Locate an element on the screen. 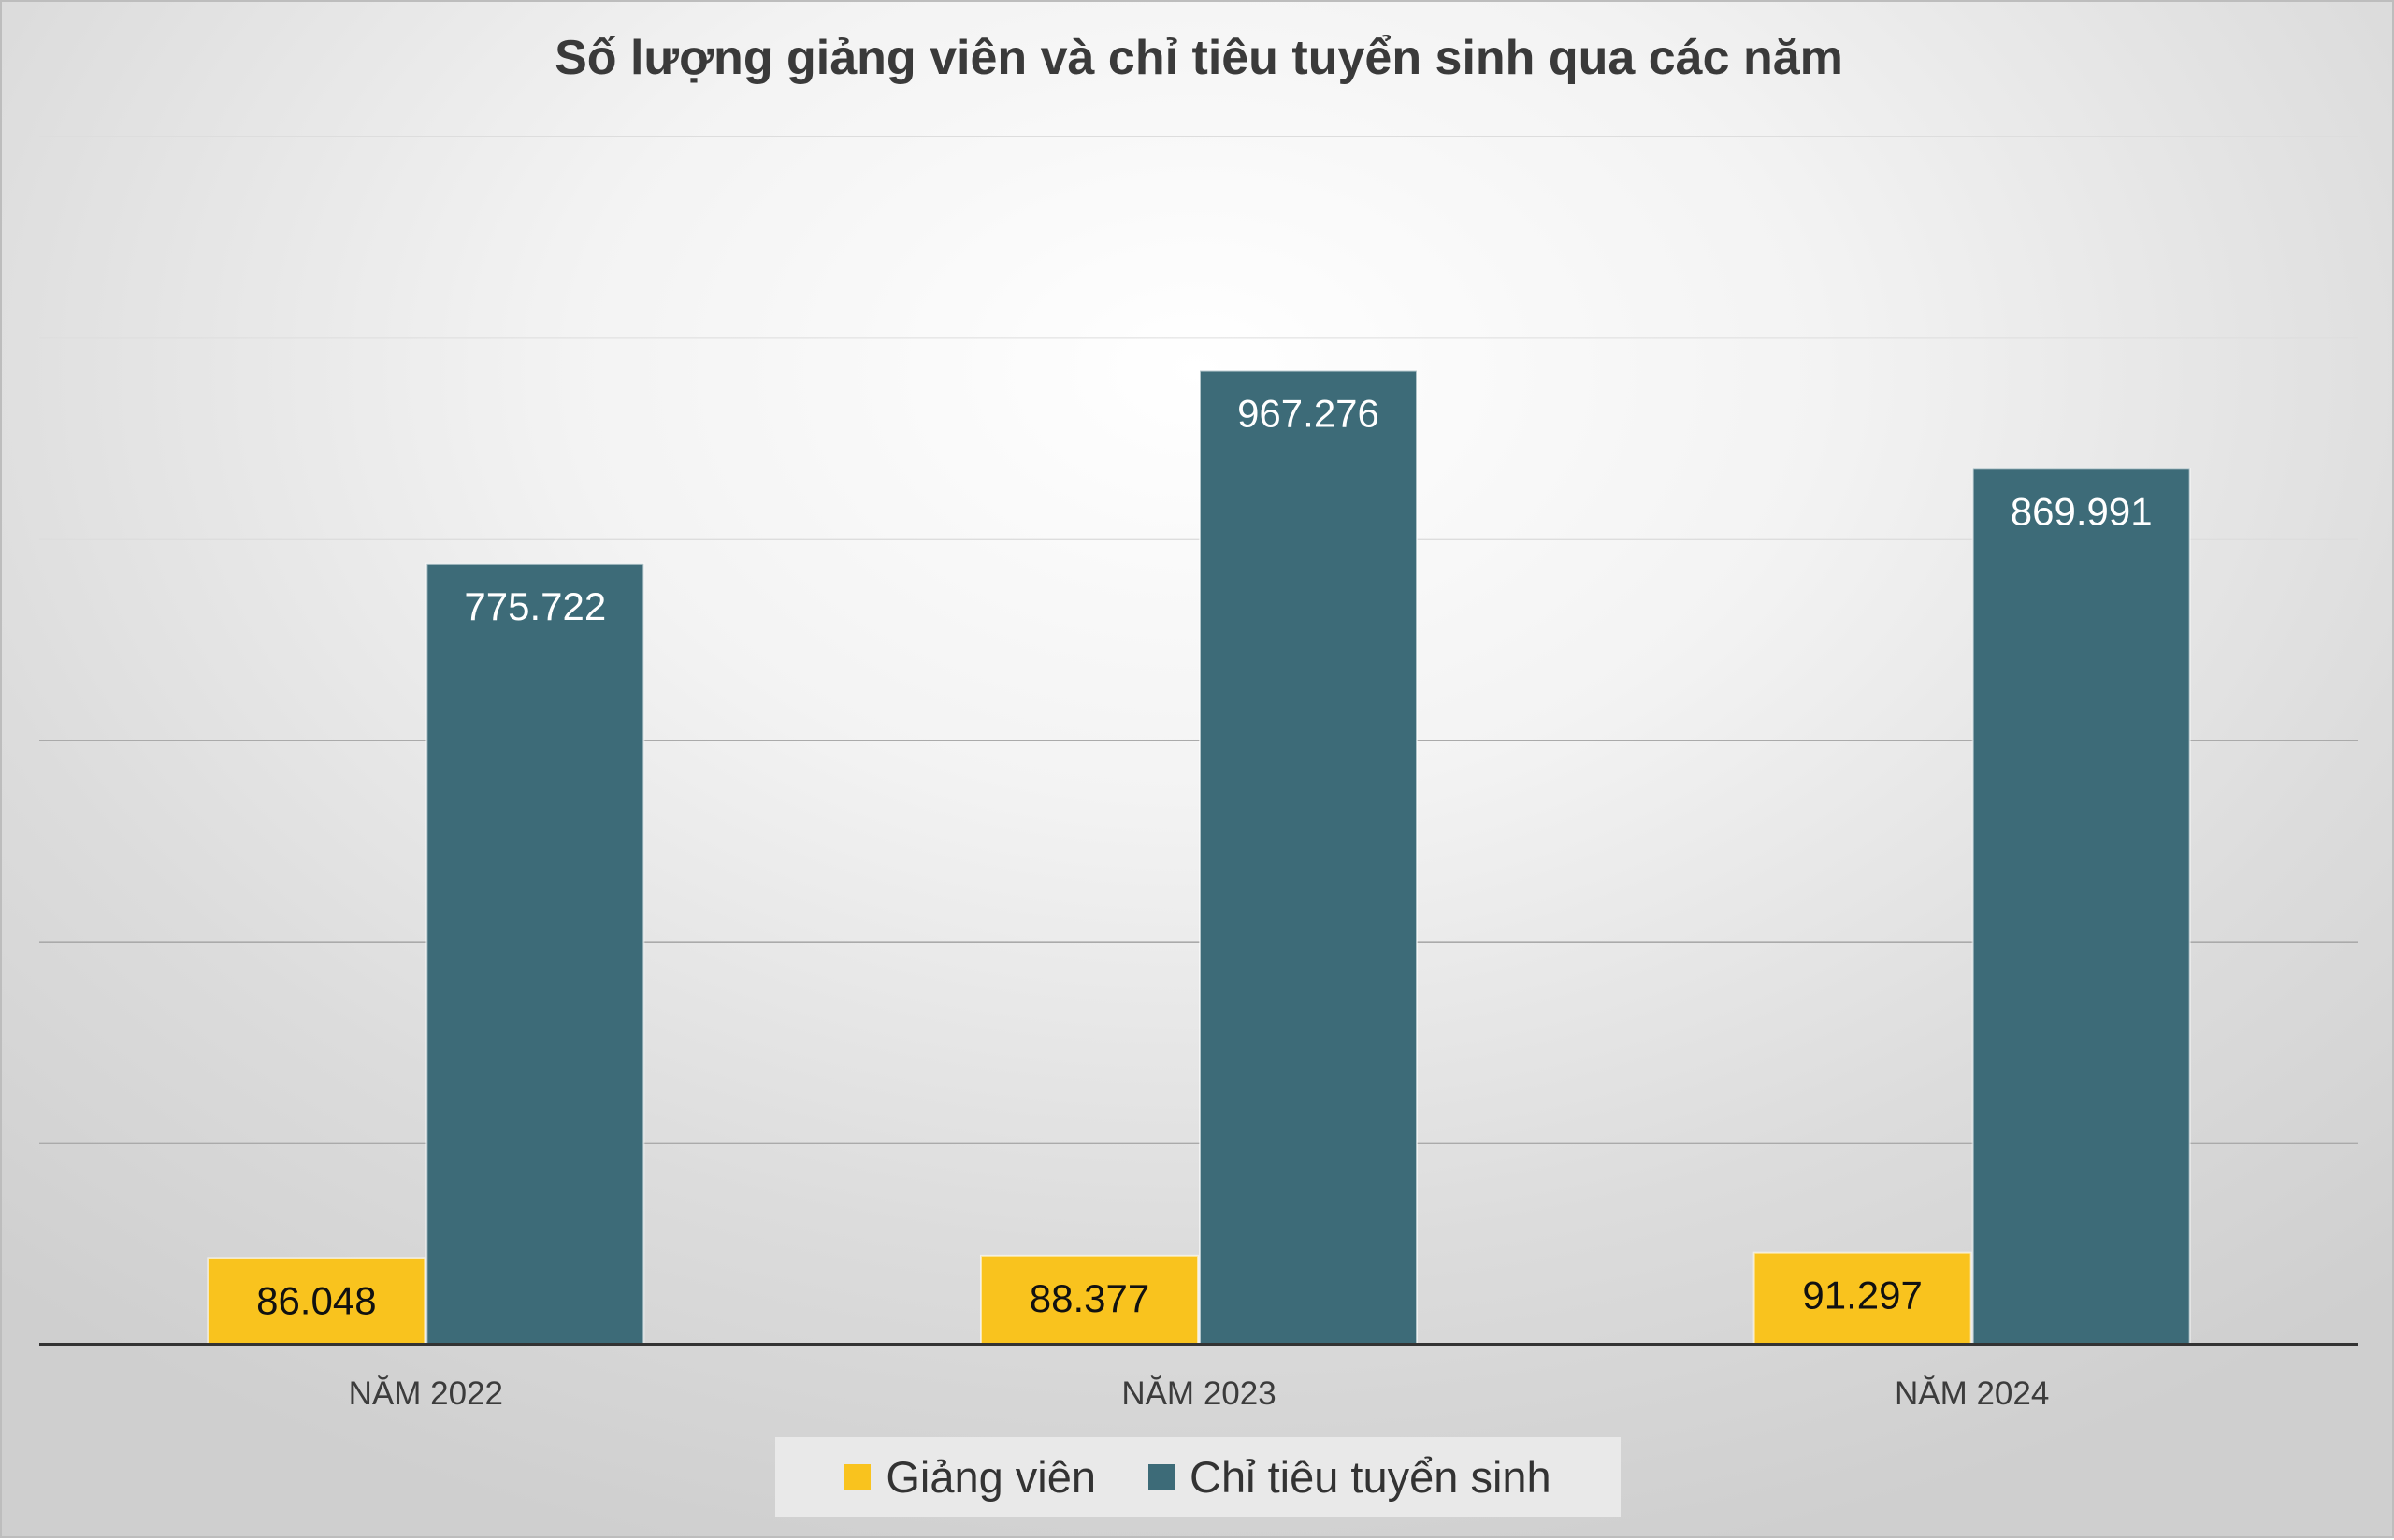 This screenshot has width=2394, height=1540. data-label: 91.297 is located at coordinates (1862, 1295).